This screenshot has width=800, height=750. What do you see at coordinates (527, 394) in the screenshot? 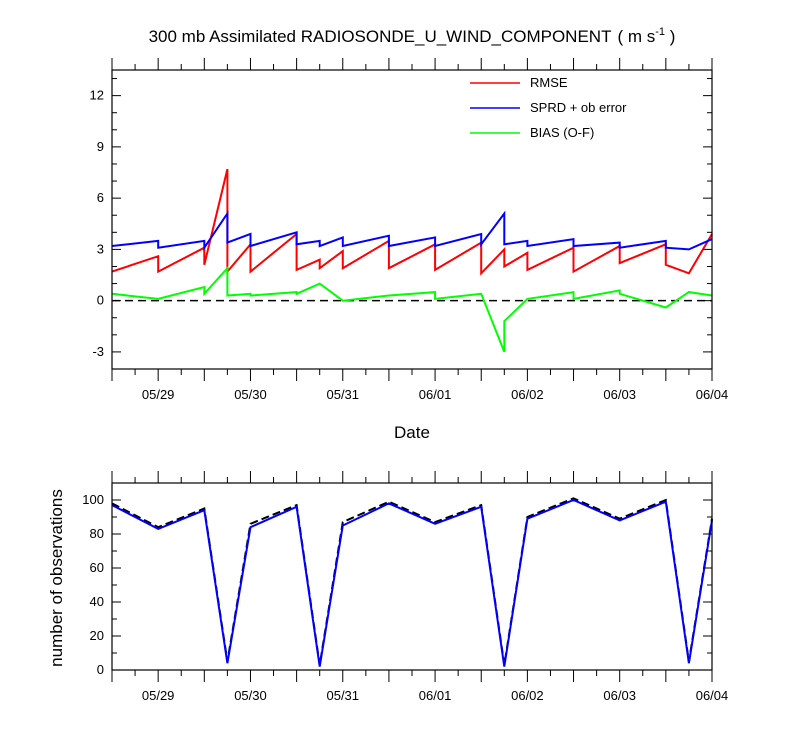
I see `top-x-tick-label: 06/02` at bounding box center [527, 394].